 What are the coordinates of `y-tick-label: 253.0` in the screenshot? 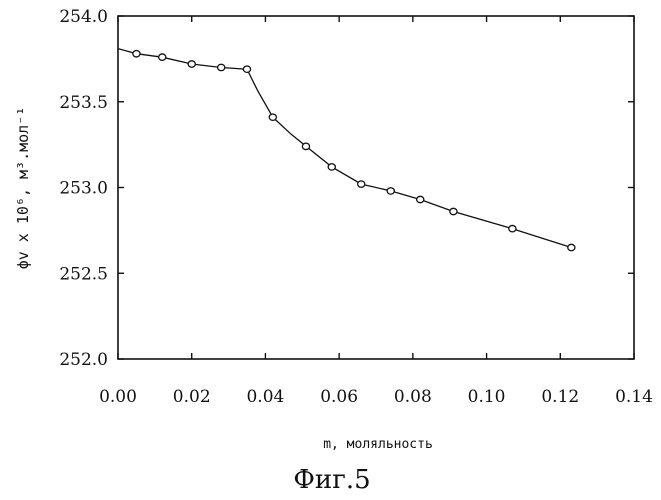 It's located at (83, 189).